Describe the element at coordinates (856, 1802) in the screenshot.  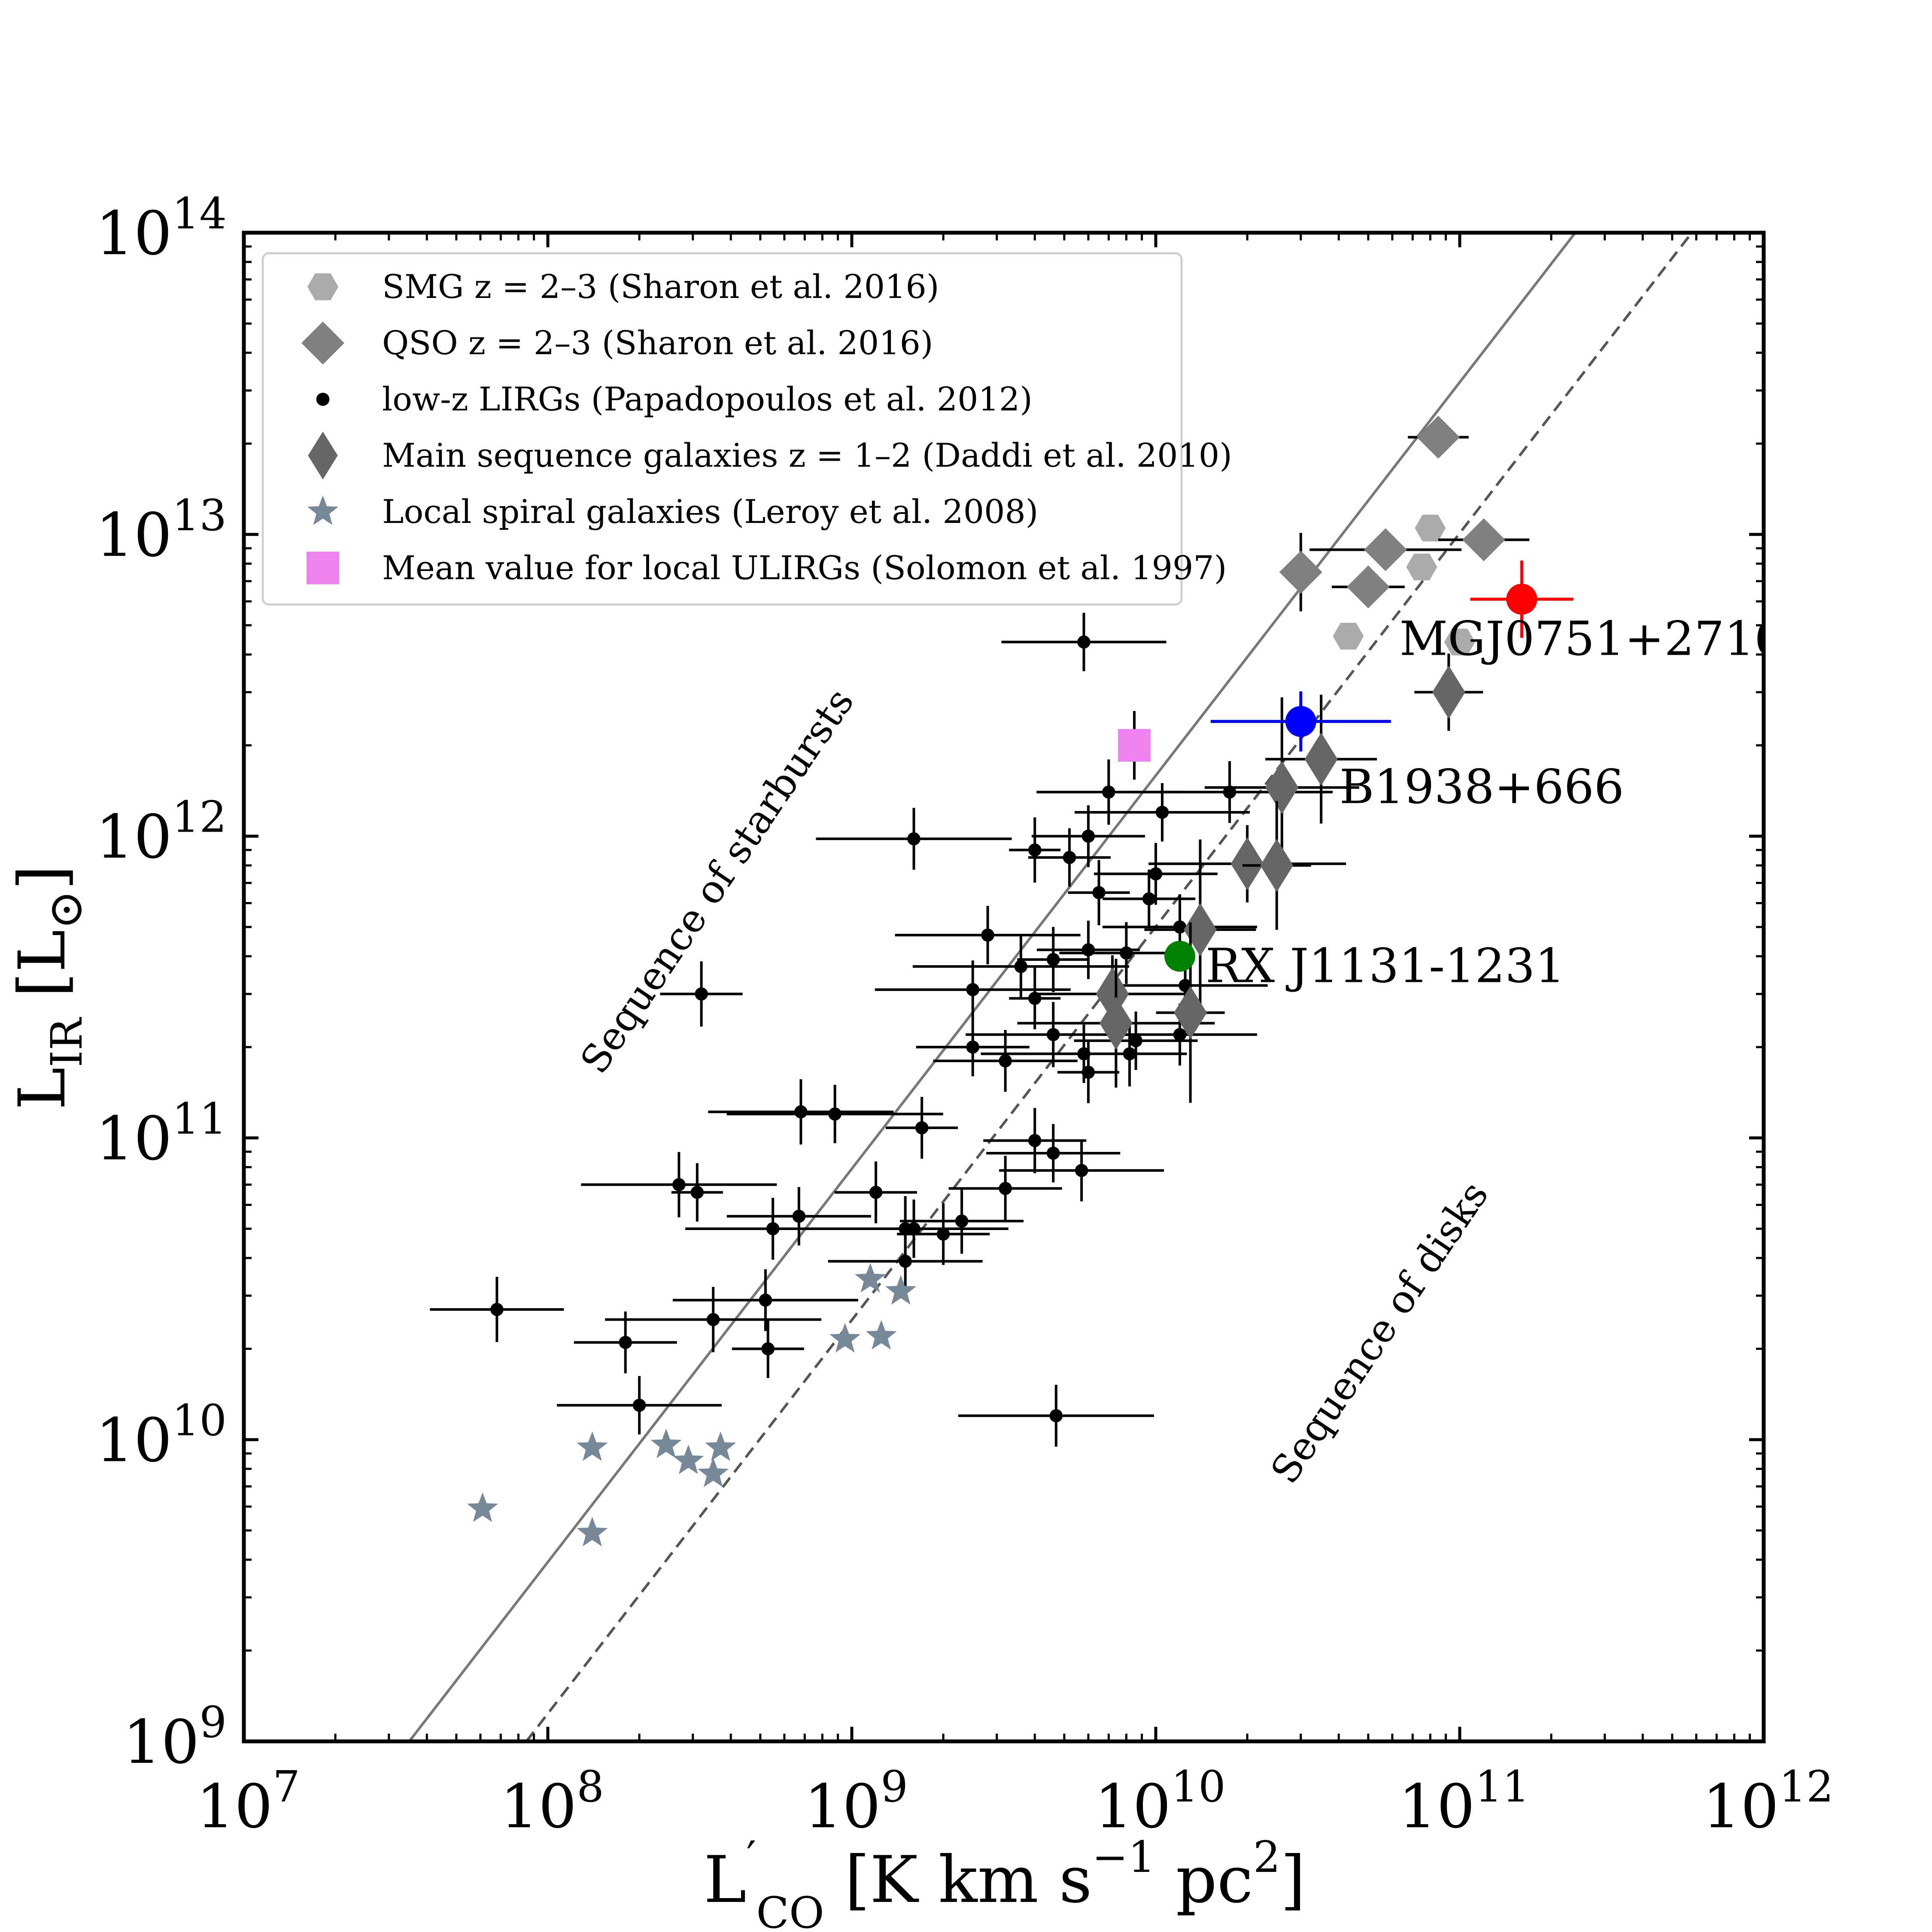
I see `xtick-label-2: 10⁹` at that location.